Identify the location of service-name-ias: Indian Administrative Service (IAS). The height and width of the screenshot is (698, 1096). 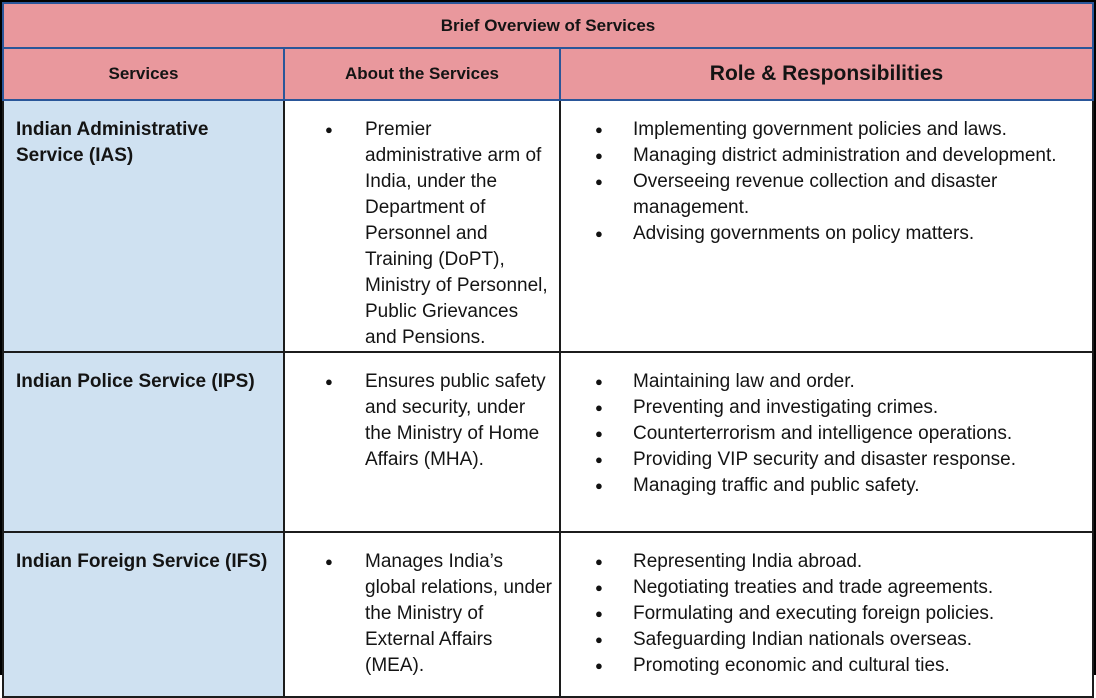
(143, 226).